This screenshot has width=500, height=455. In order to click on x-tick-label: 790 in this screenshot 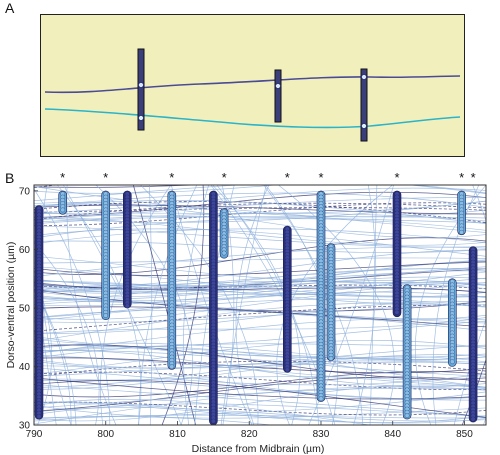, I will do `click(34, 434)`.